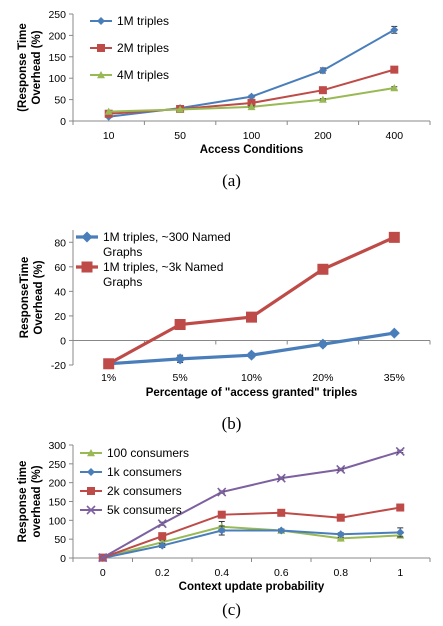 The image size is (443, 626). I want to click on x-tick-label: 5%, so click(180, 378).